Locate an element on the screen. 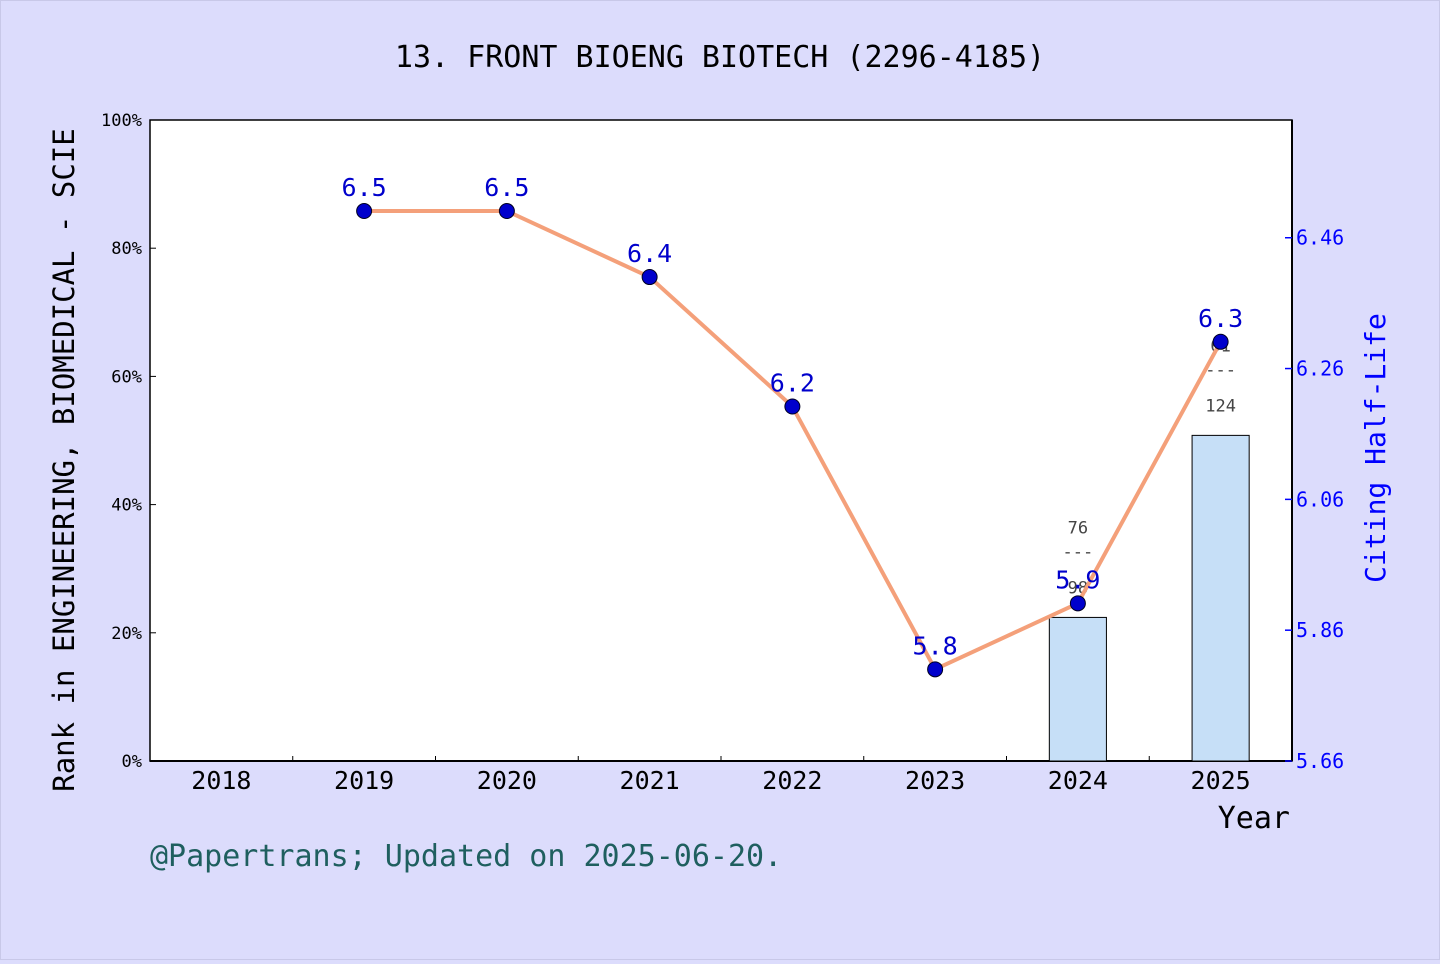  right-tick-label: 5.66 is located at coordinates (1320, 761).